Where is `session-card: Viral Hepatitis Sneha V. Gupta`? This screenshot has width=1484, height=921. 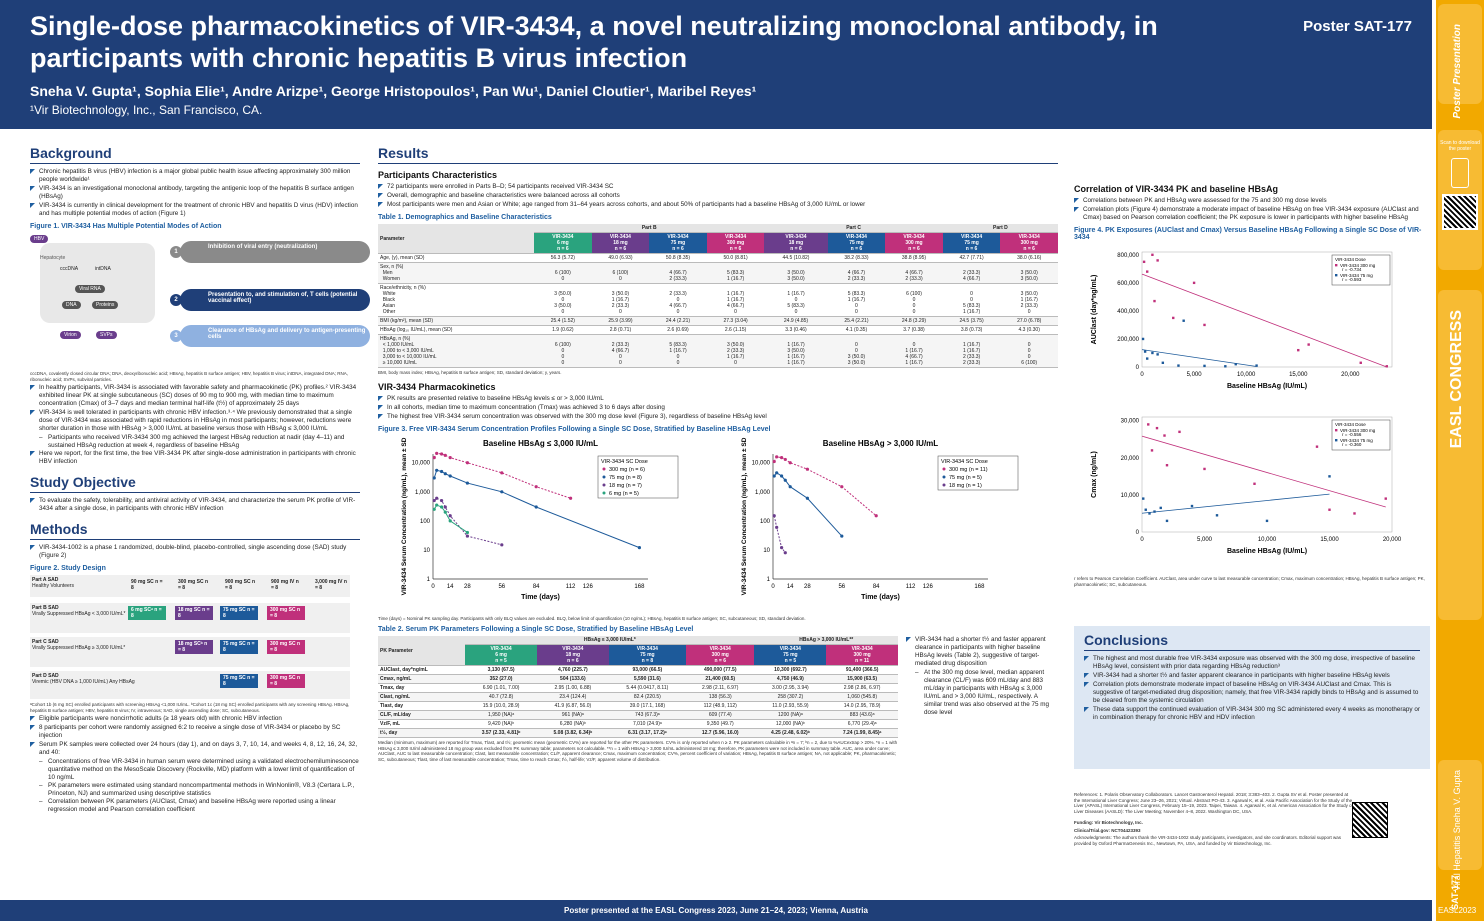 session-card: Viral Hepatitis Sneha V. Gupta is located at coordinates (1460, 825).